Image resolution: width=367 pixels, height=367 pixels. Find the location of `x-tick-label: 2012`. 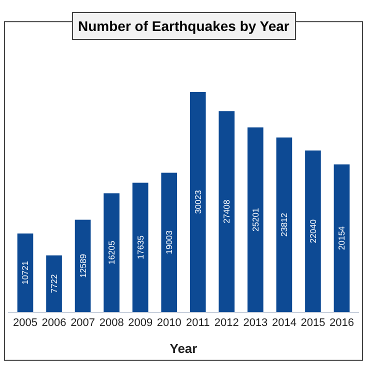

x-tick-label: 2012 is located at coordinates (226, 323).